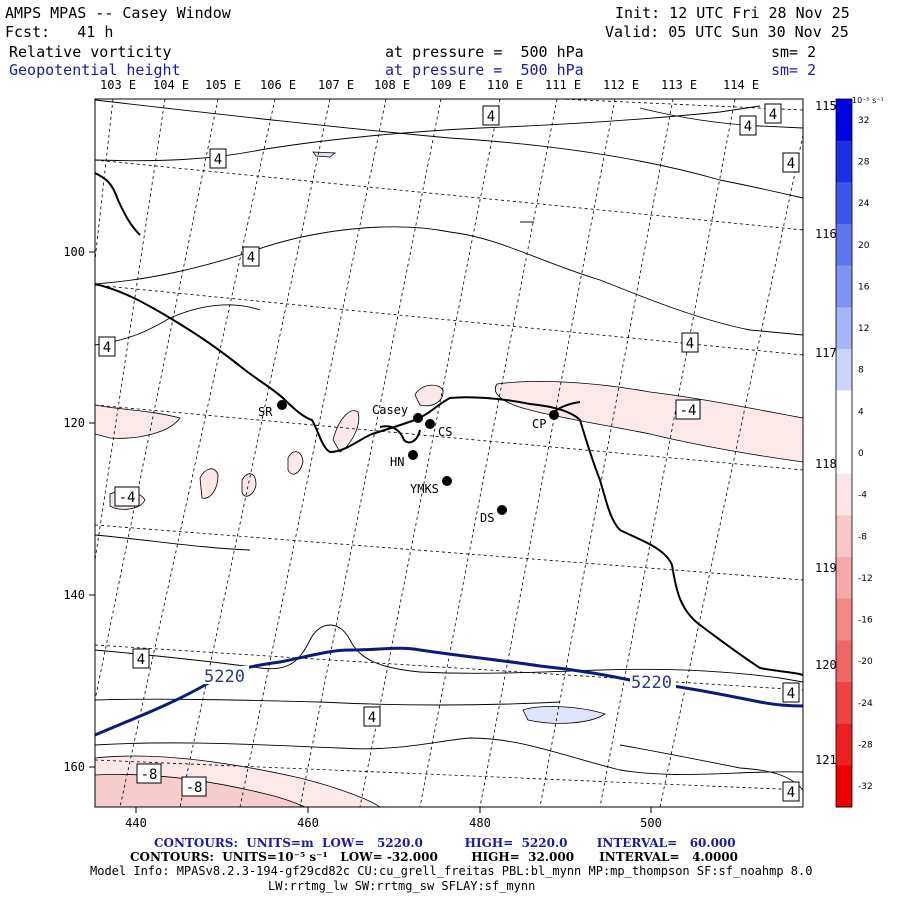  What do you see at coordinates (118, 13) in the screenshot?
I see `map-title: AMPS MPAS -- Casey Window` at bounding box center [118, 13].